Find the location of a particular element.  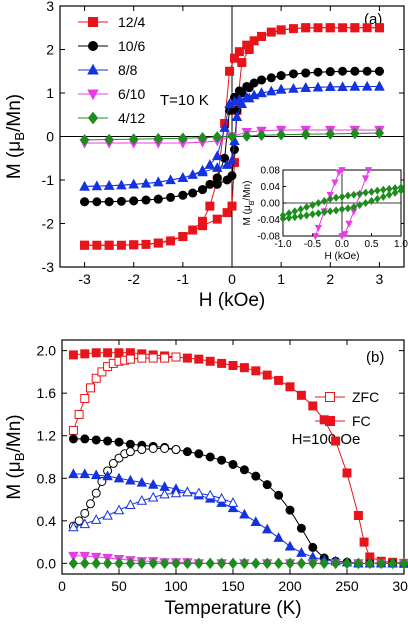

x-tick-label: 50 is located at coordinates (119, 586).